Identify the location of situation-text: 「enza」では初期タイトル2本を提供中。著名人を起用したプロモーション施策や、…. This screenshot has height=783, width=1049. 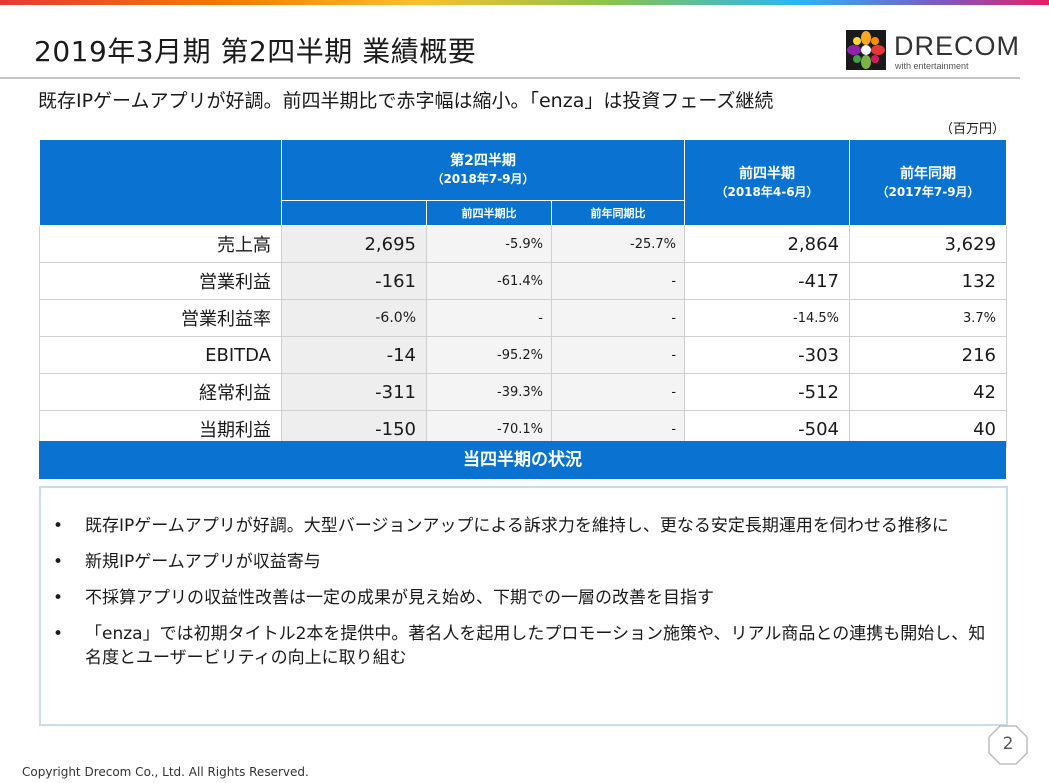
(535, 646).